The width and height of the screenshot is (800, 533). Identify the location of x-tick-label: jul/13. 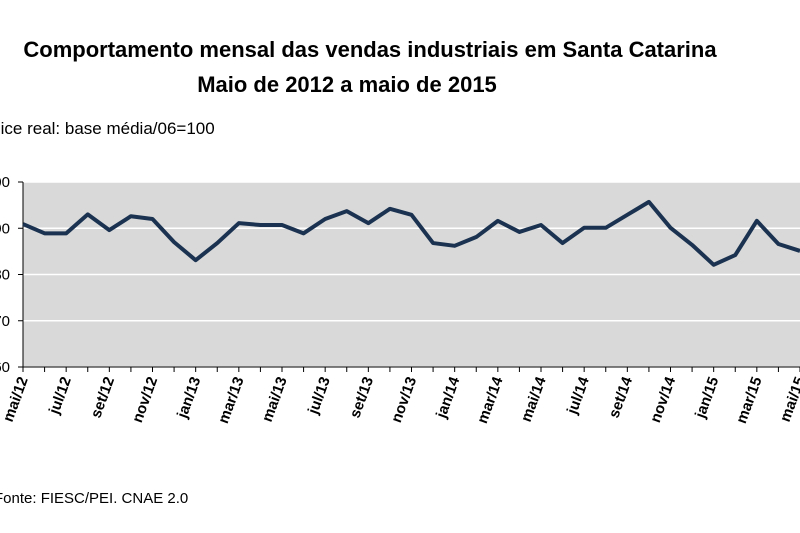
(318, 396).